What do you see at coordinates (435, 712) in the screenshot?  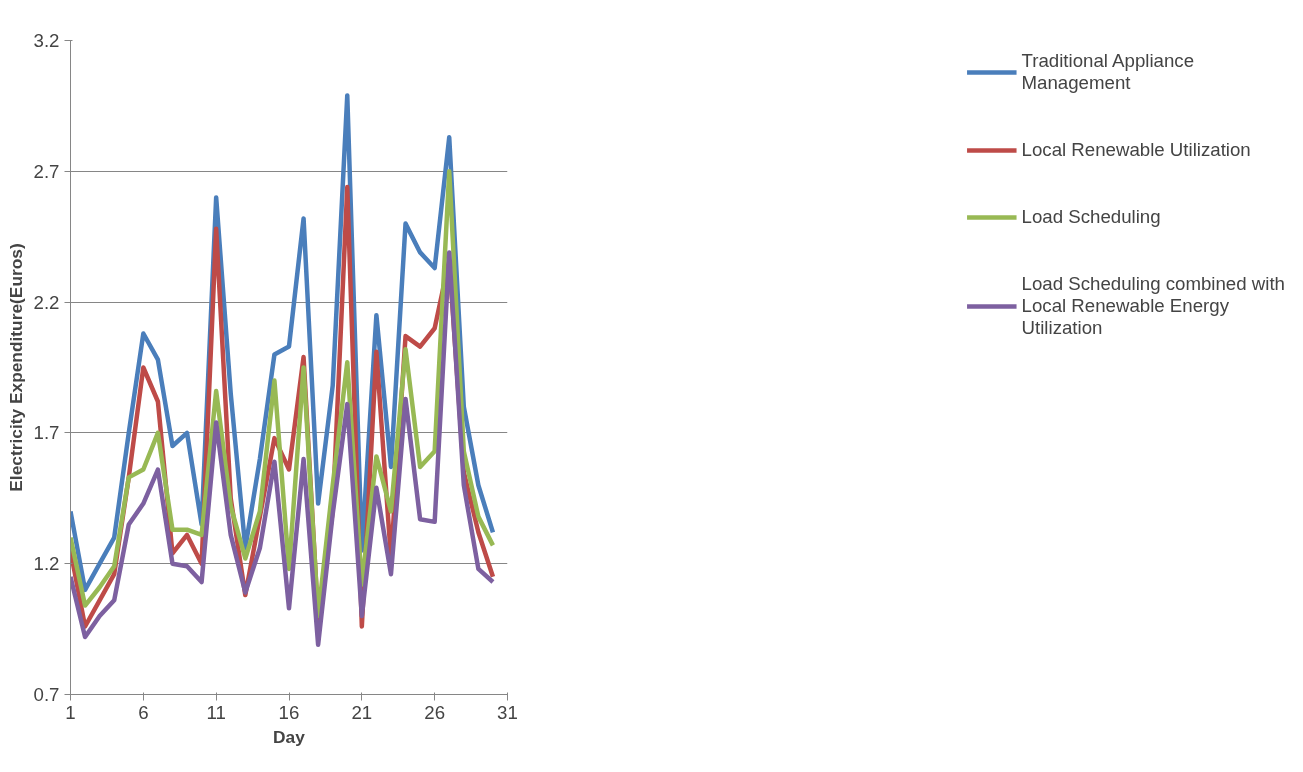 I see `x-tick-label: 26` at bounding box center [435, 712].